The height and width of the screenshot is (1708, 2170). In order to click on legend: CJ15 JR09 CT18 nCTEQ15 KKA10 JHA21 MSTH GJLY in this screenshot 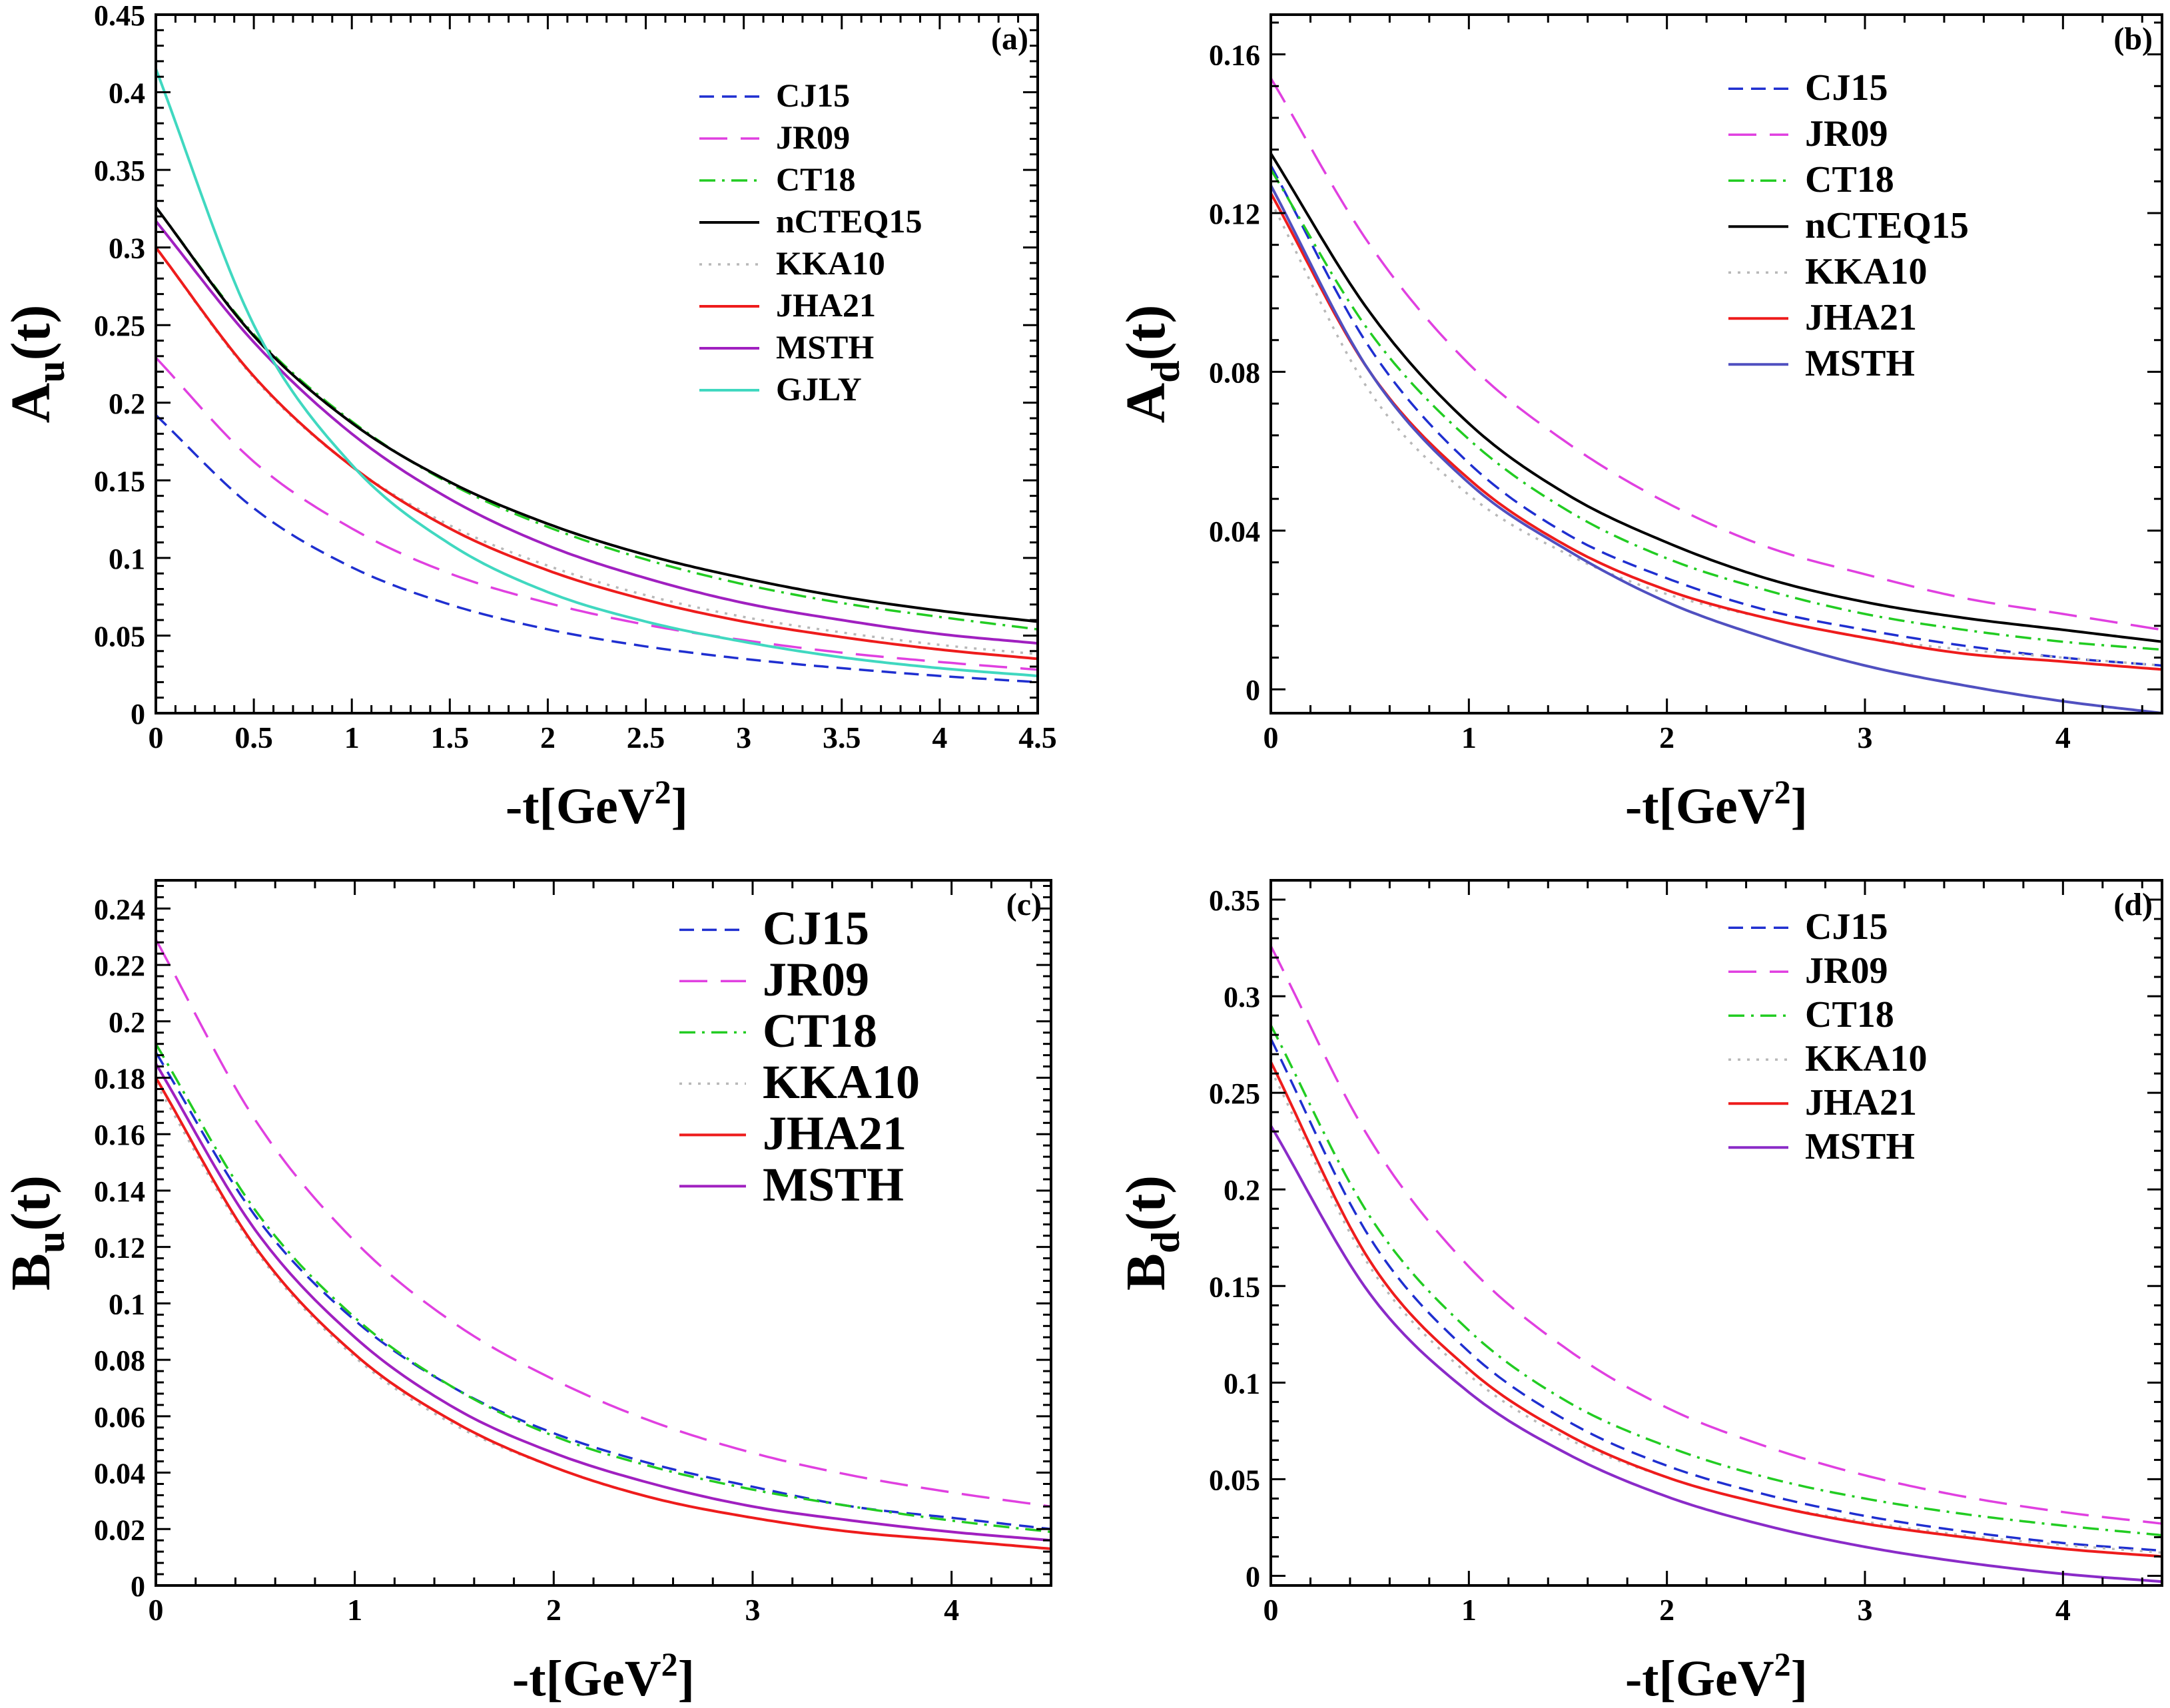, I will do `click(810, 242)`.